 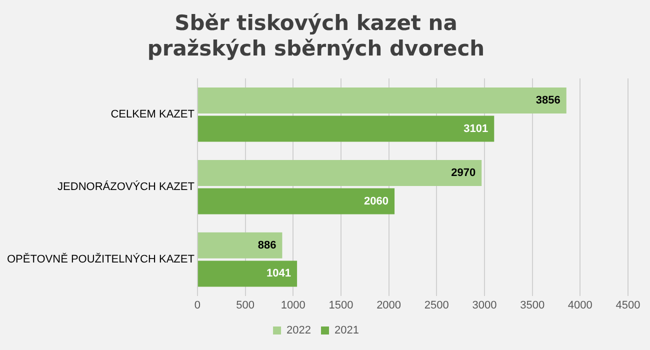 What do you see at coordinates (376, 201) in the screenshot?
I see `data-label: 2060` at bounding box center [376, 201].